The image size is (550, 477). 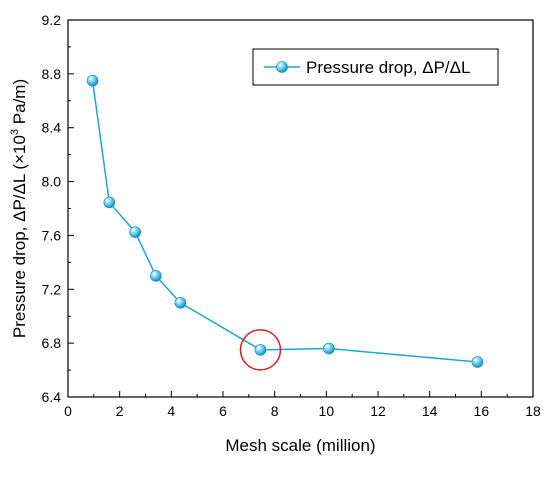 I want to click on x-axis-title: Mesh scale (million), so click(x=300, y=445).